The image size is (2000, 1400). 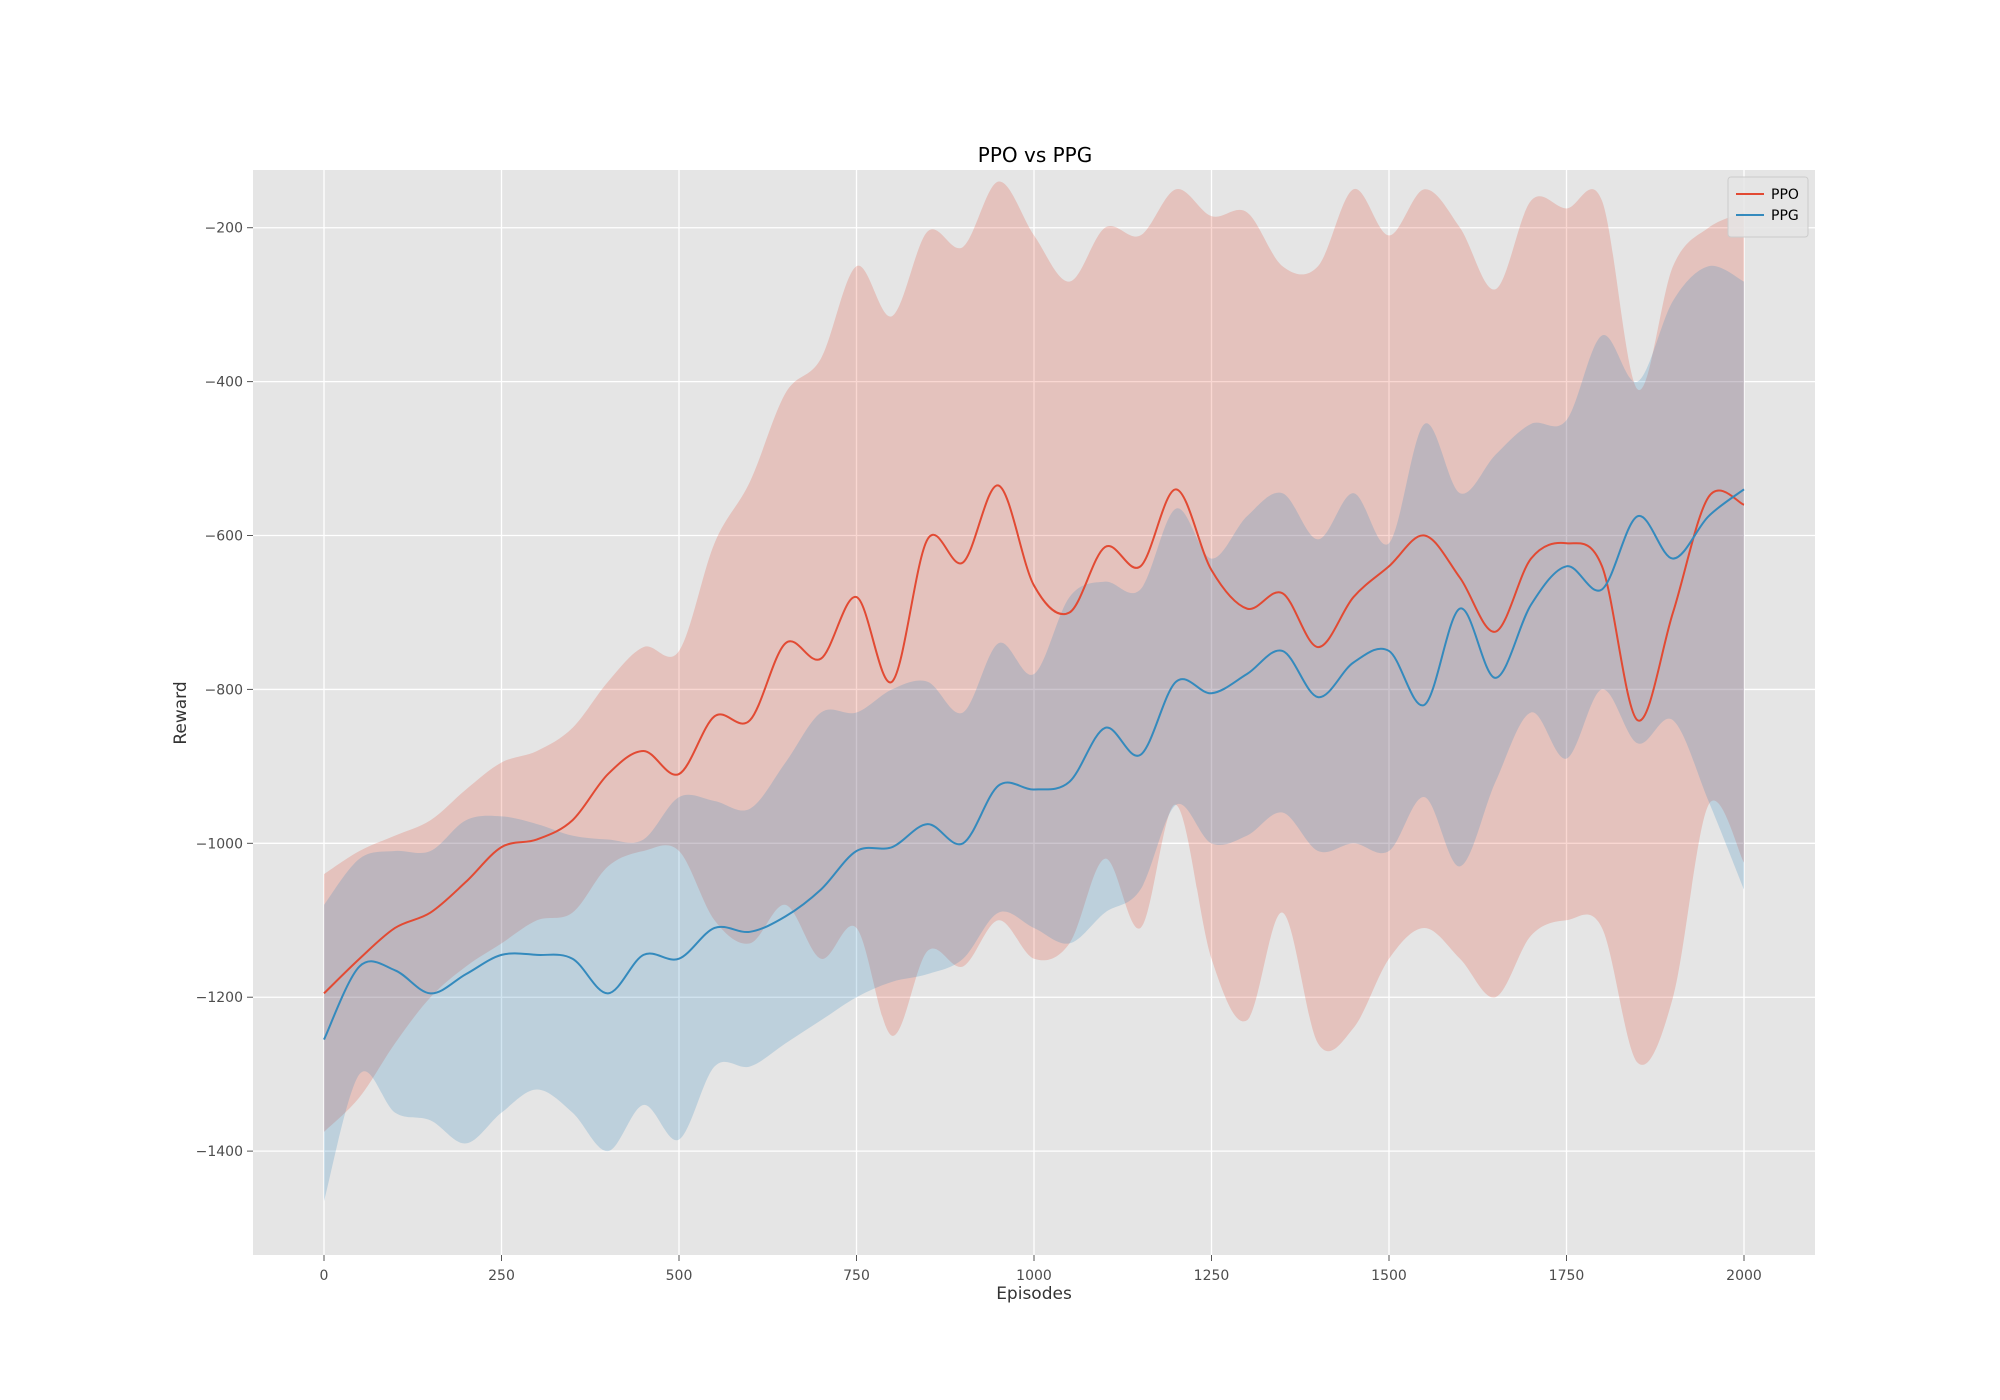 What do you see at coordinates (1785, 216) in the screenshot?
I see `legend-label-ppg: PPG` at bounding box center [1785, 216].